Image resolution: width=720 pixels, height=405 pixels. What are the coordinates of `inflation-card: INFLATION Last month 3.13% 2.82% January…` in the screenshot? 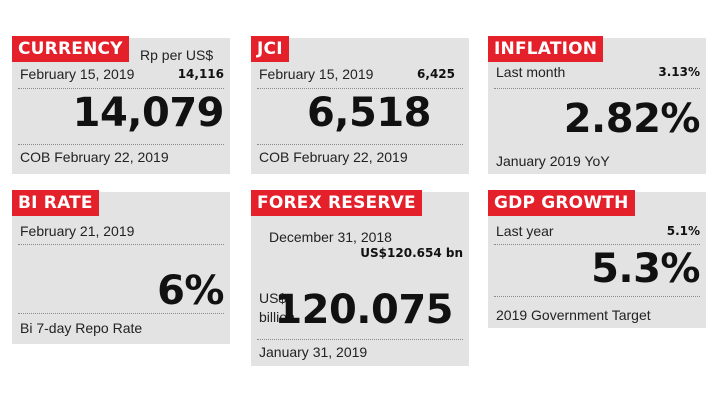 It's located at (597, 105).